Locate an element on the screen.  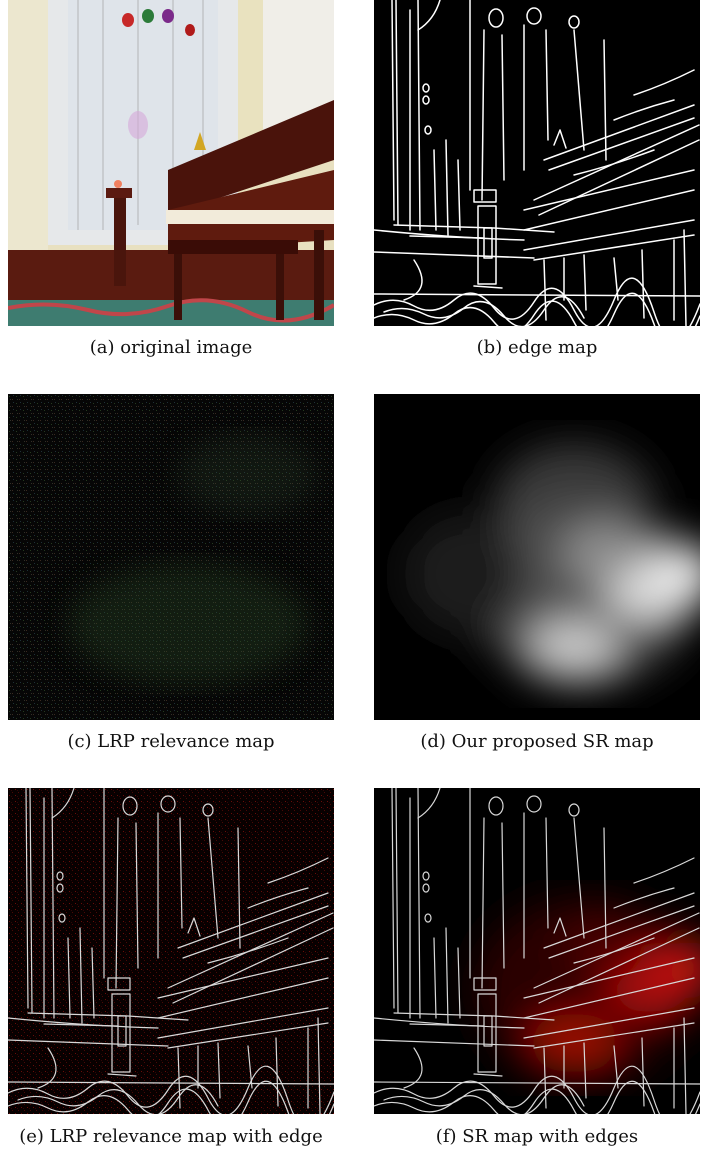
panel-sr-map is located at coordinates (537, 557).